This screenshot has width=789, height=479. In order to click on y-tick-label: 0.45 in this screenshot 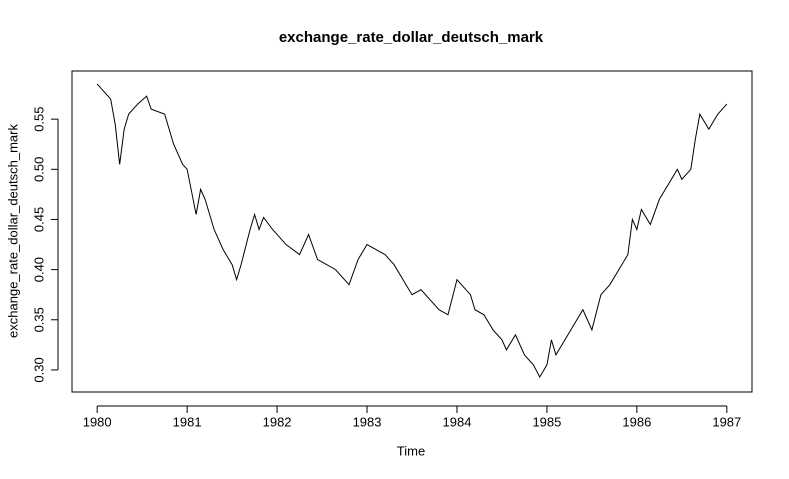, I will do `click(38, 219)`.